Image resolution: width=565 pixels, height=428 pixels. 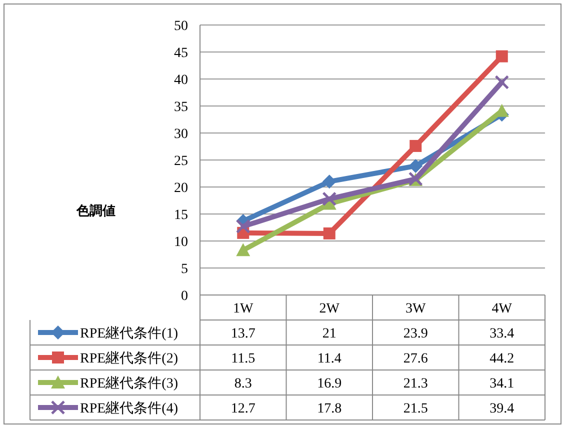 I want to click on x-tick-label: 3W, so click(x=416, y=308).